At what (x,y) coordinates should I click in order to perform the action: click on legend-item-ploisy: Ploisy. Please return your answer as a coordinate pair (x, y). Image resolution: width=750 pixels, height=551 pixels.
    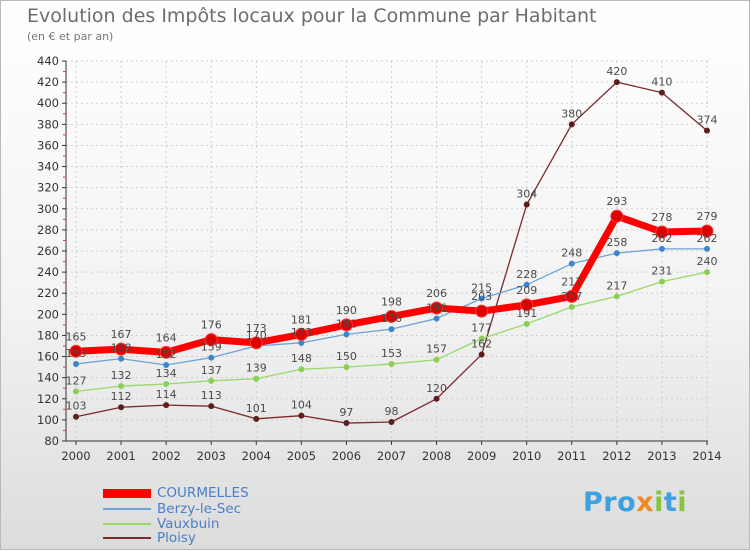
    Looking at the image, I should click on (149, 538).